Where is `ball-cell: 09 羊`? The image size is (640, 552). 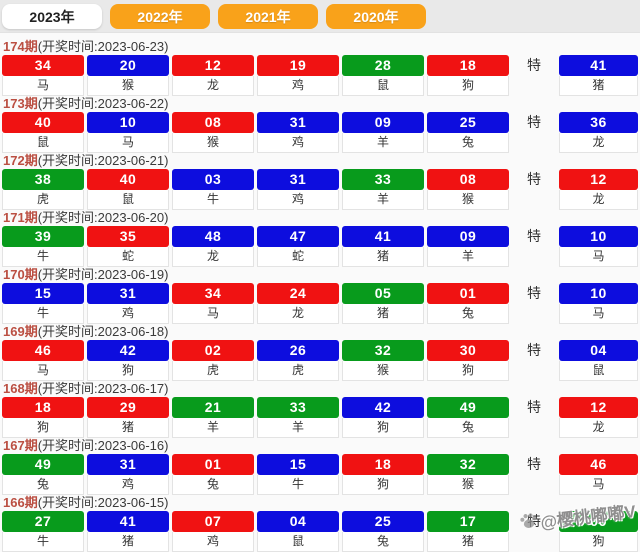
ball-cell: 09 羊 is located at coordinates (383, 132).